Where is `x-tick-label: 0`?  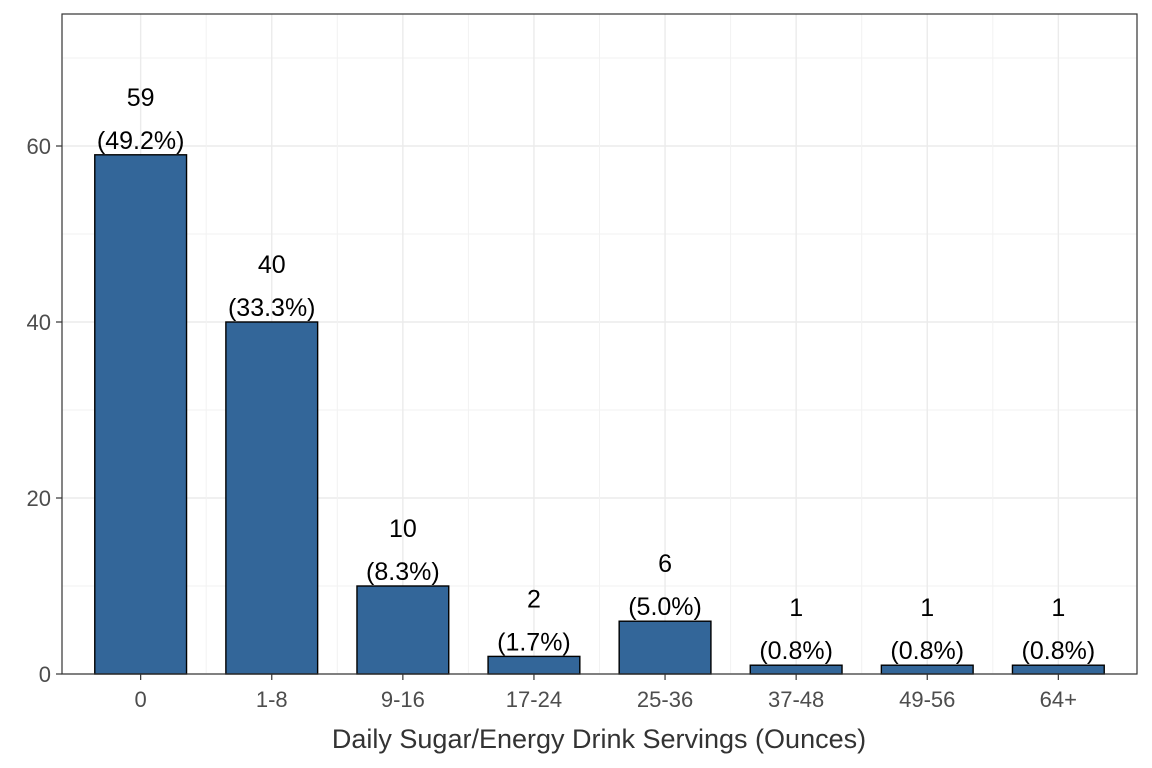
x-tick-label: 0 is located at coordinates (141, 699).